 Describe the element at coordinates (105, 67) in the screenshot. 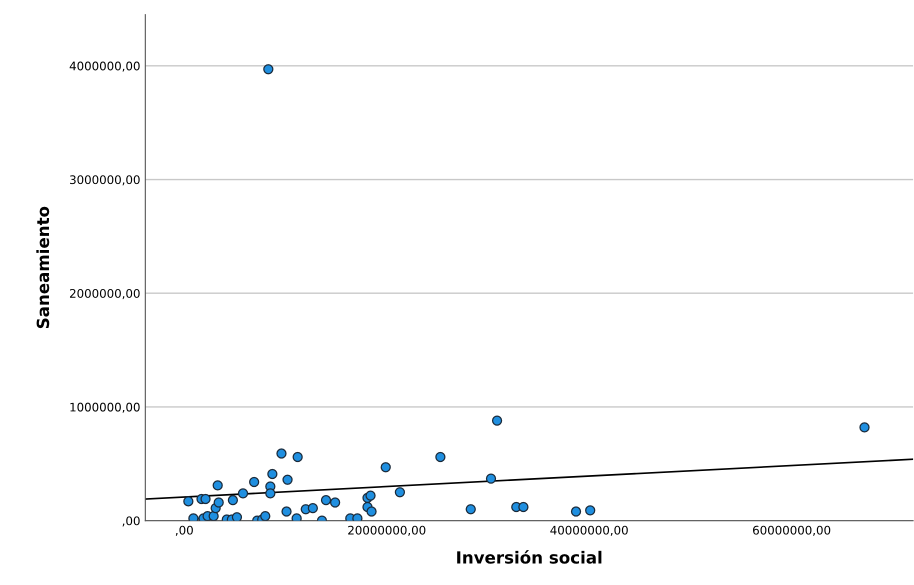

I see `y-tick-label: 4000000,00` at that location.